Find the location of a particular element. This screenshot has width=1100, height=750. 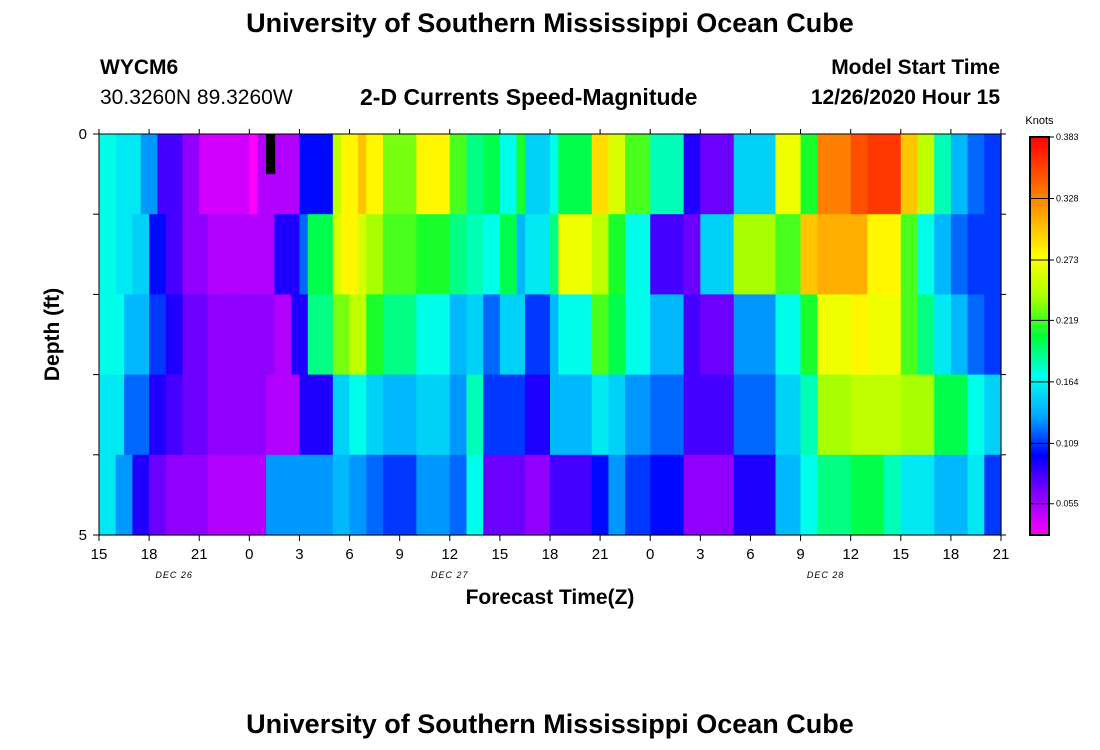

y-tick-label: 5 is located at coordinates (83, 535).